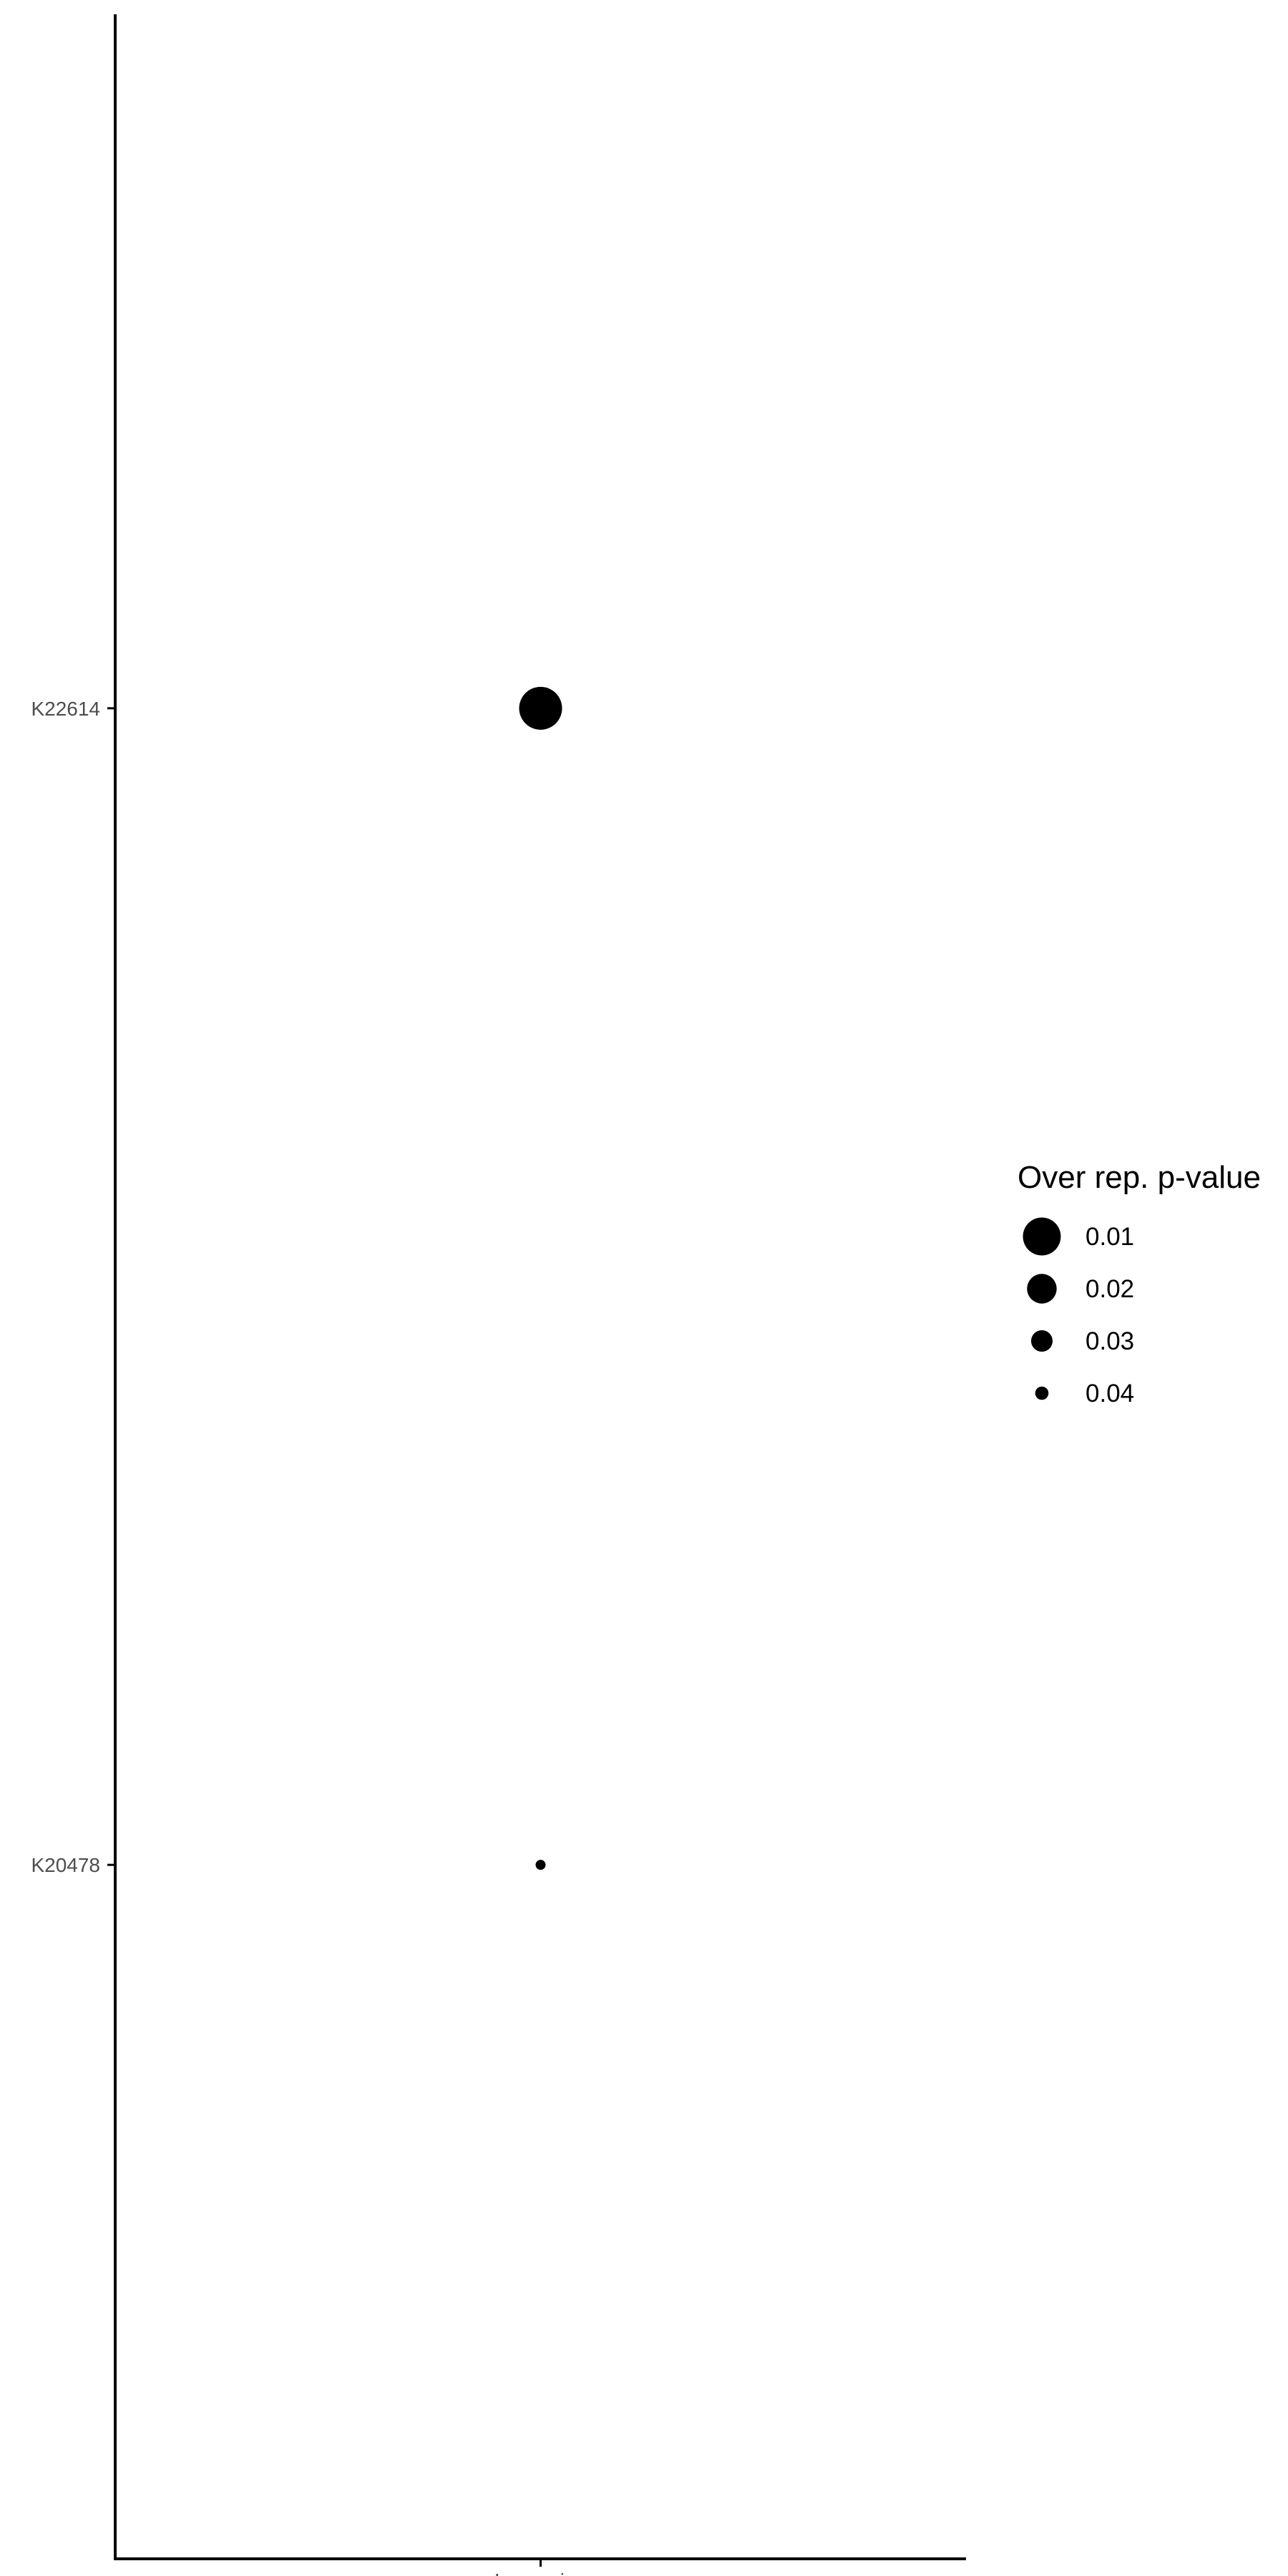 Image resolution: width=1288 pixels, height=2576 pixels. What do you see at coordinates (1139, 1283) in the screenshot?
I see `legend: Over rep. p-value 0.01 0.02 0.03 0.04` at bounding box center [1139, 1283].